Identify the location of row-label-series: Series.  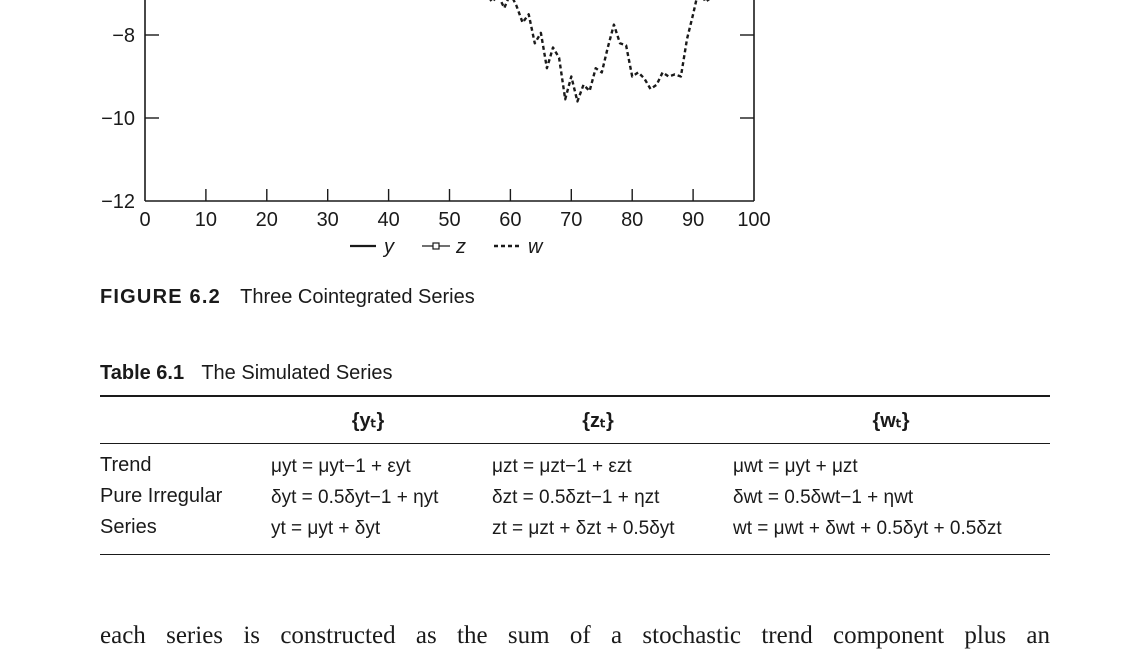
(128, 527).